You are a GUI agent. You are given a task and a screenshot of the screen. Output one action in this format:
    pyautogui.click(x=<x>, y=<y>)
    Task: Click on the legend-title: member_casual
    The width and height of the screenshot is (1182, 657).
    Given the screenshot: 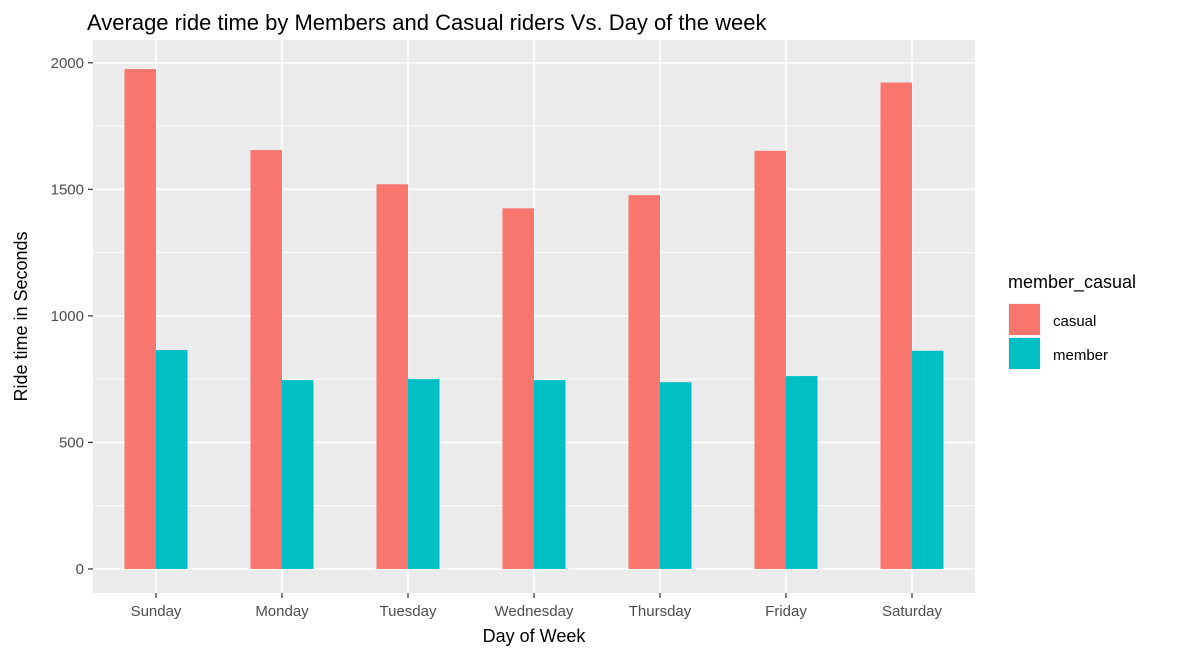 What is the action you would take?
    pyautogui.click(x=1072, y=282)
    